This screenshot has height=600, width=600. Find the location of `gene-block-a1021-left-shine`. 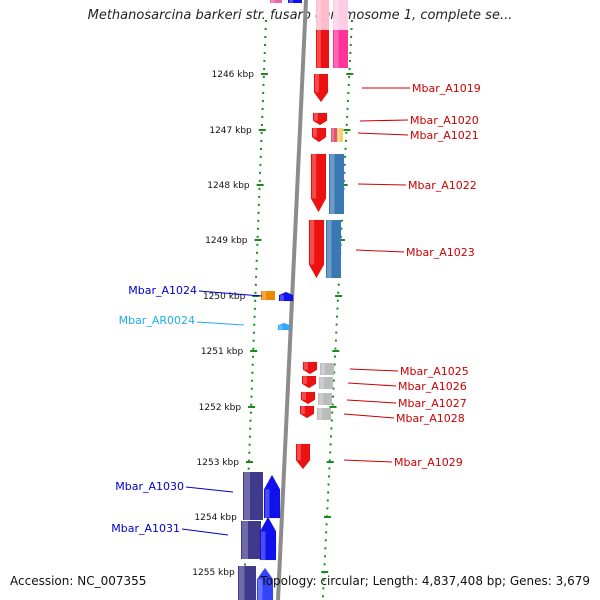

gene-block-a1021-left-shine is located at coordinates (333, 135).